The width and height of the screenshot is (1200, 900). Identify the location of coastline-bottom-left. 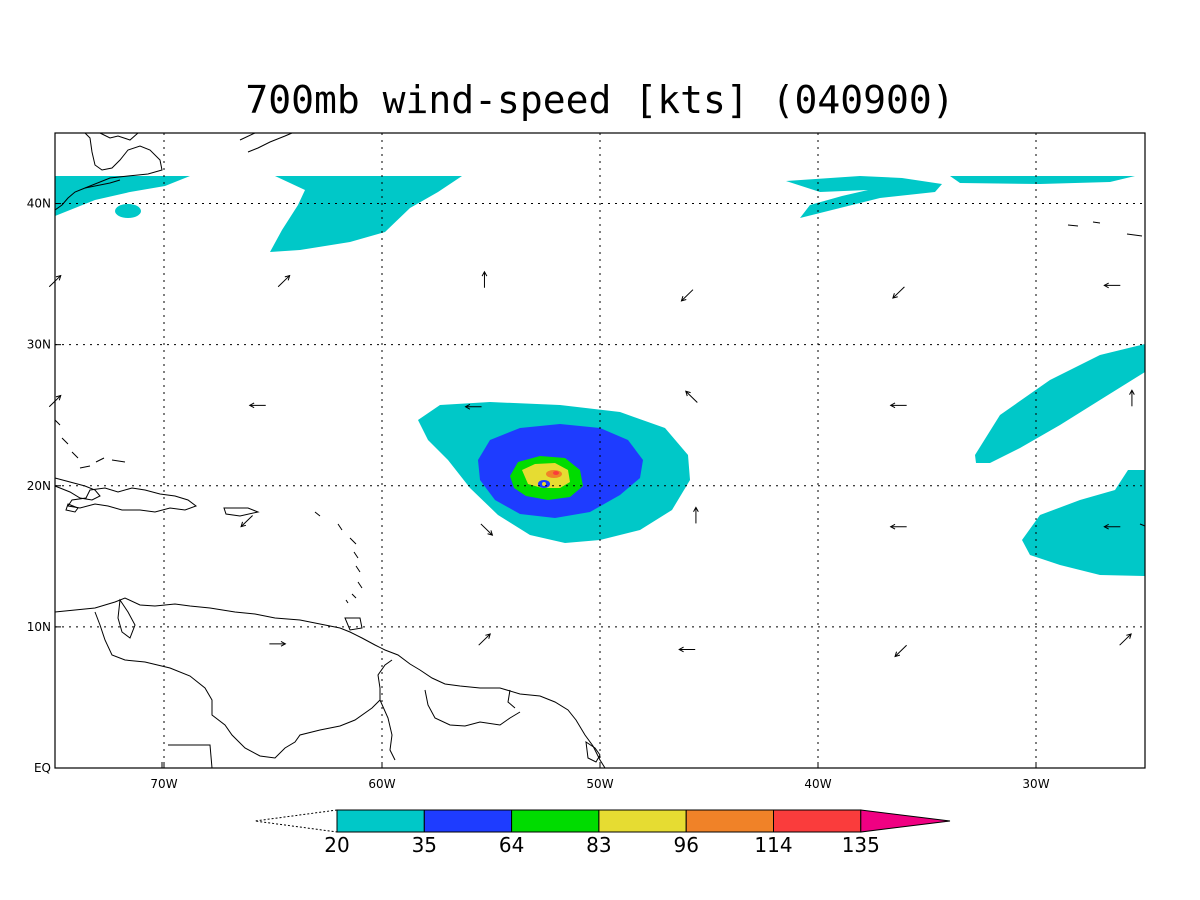
(187, 756).